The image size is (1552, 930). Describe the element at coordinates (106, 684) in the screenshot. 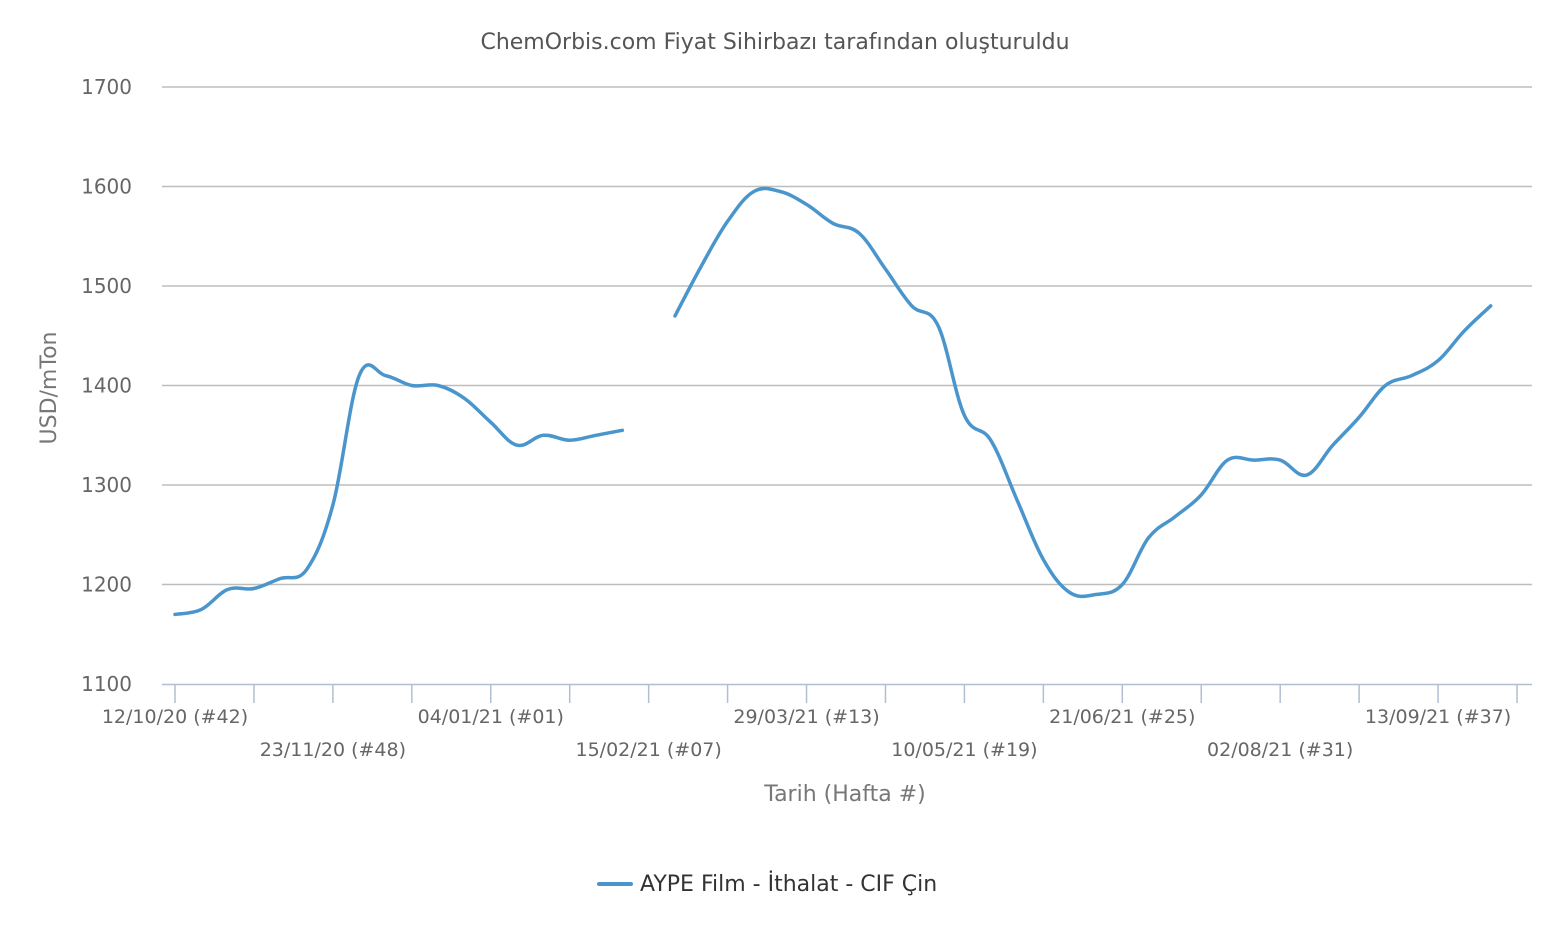

I see `y-tick-label: 1100` at that location.